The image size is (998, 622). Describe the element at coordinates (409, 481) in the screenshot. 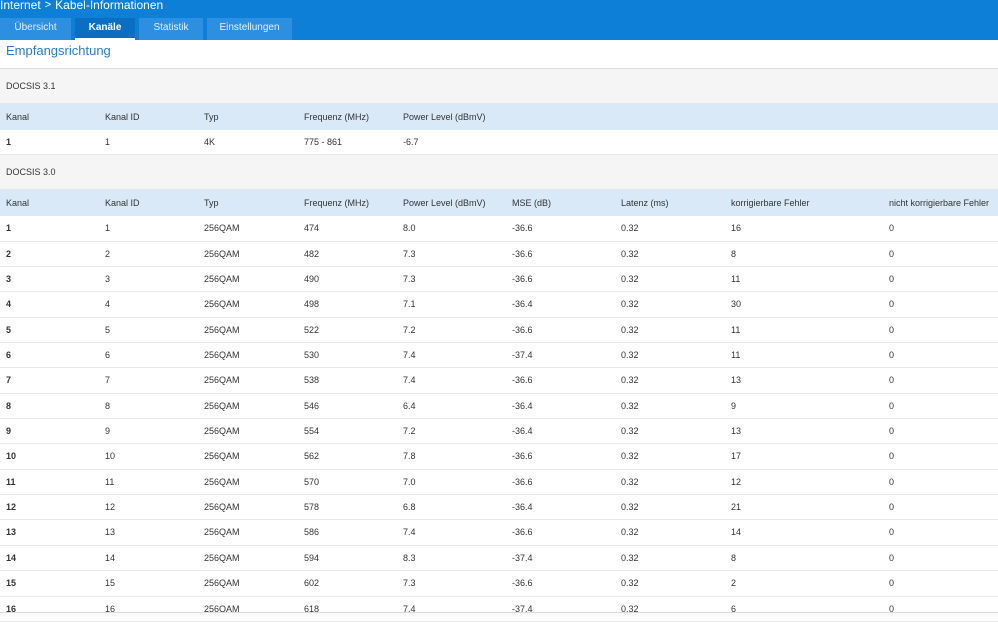

I see `table-cell: 7.0` at that location.